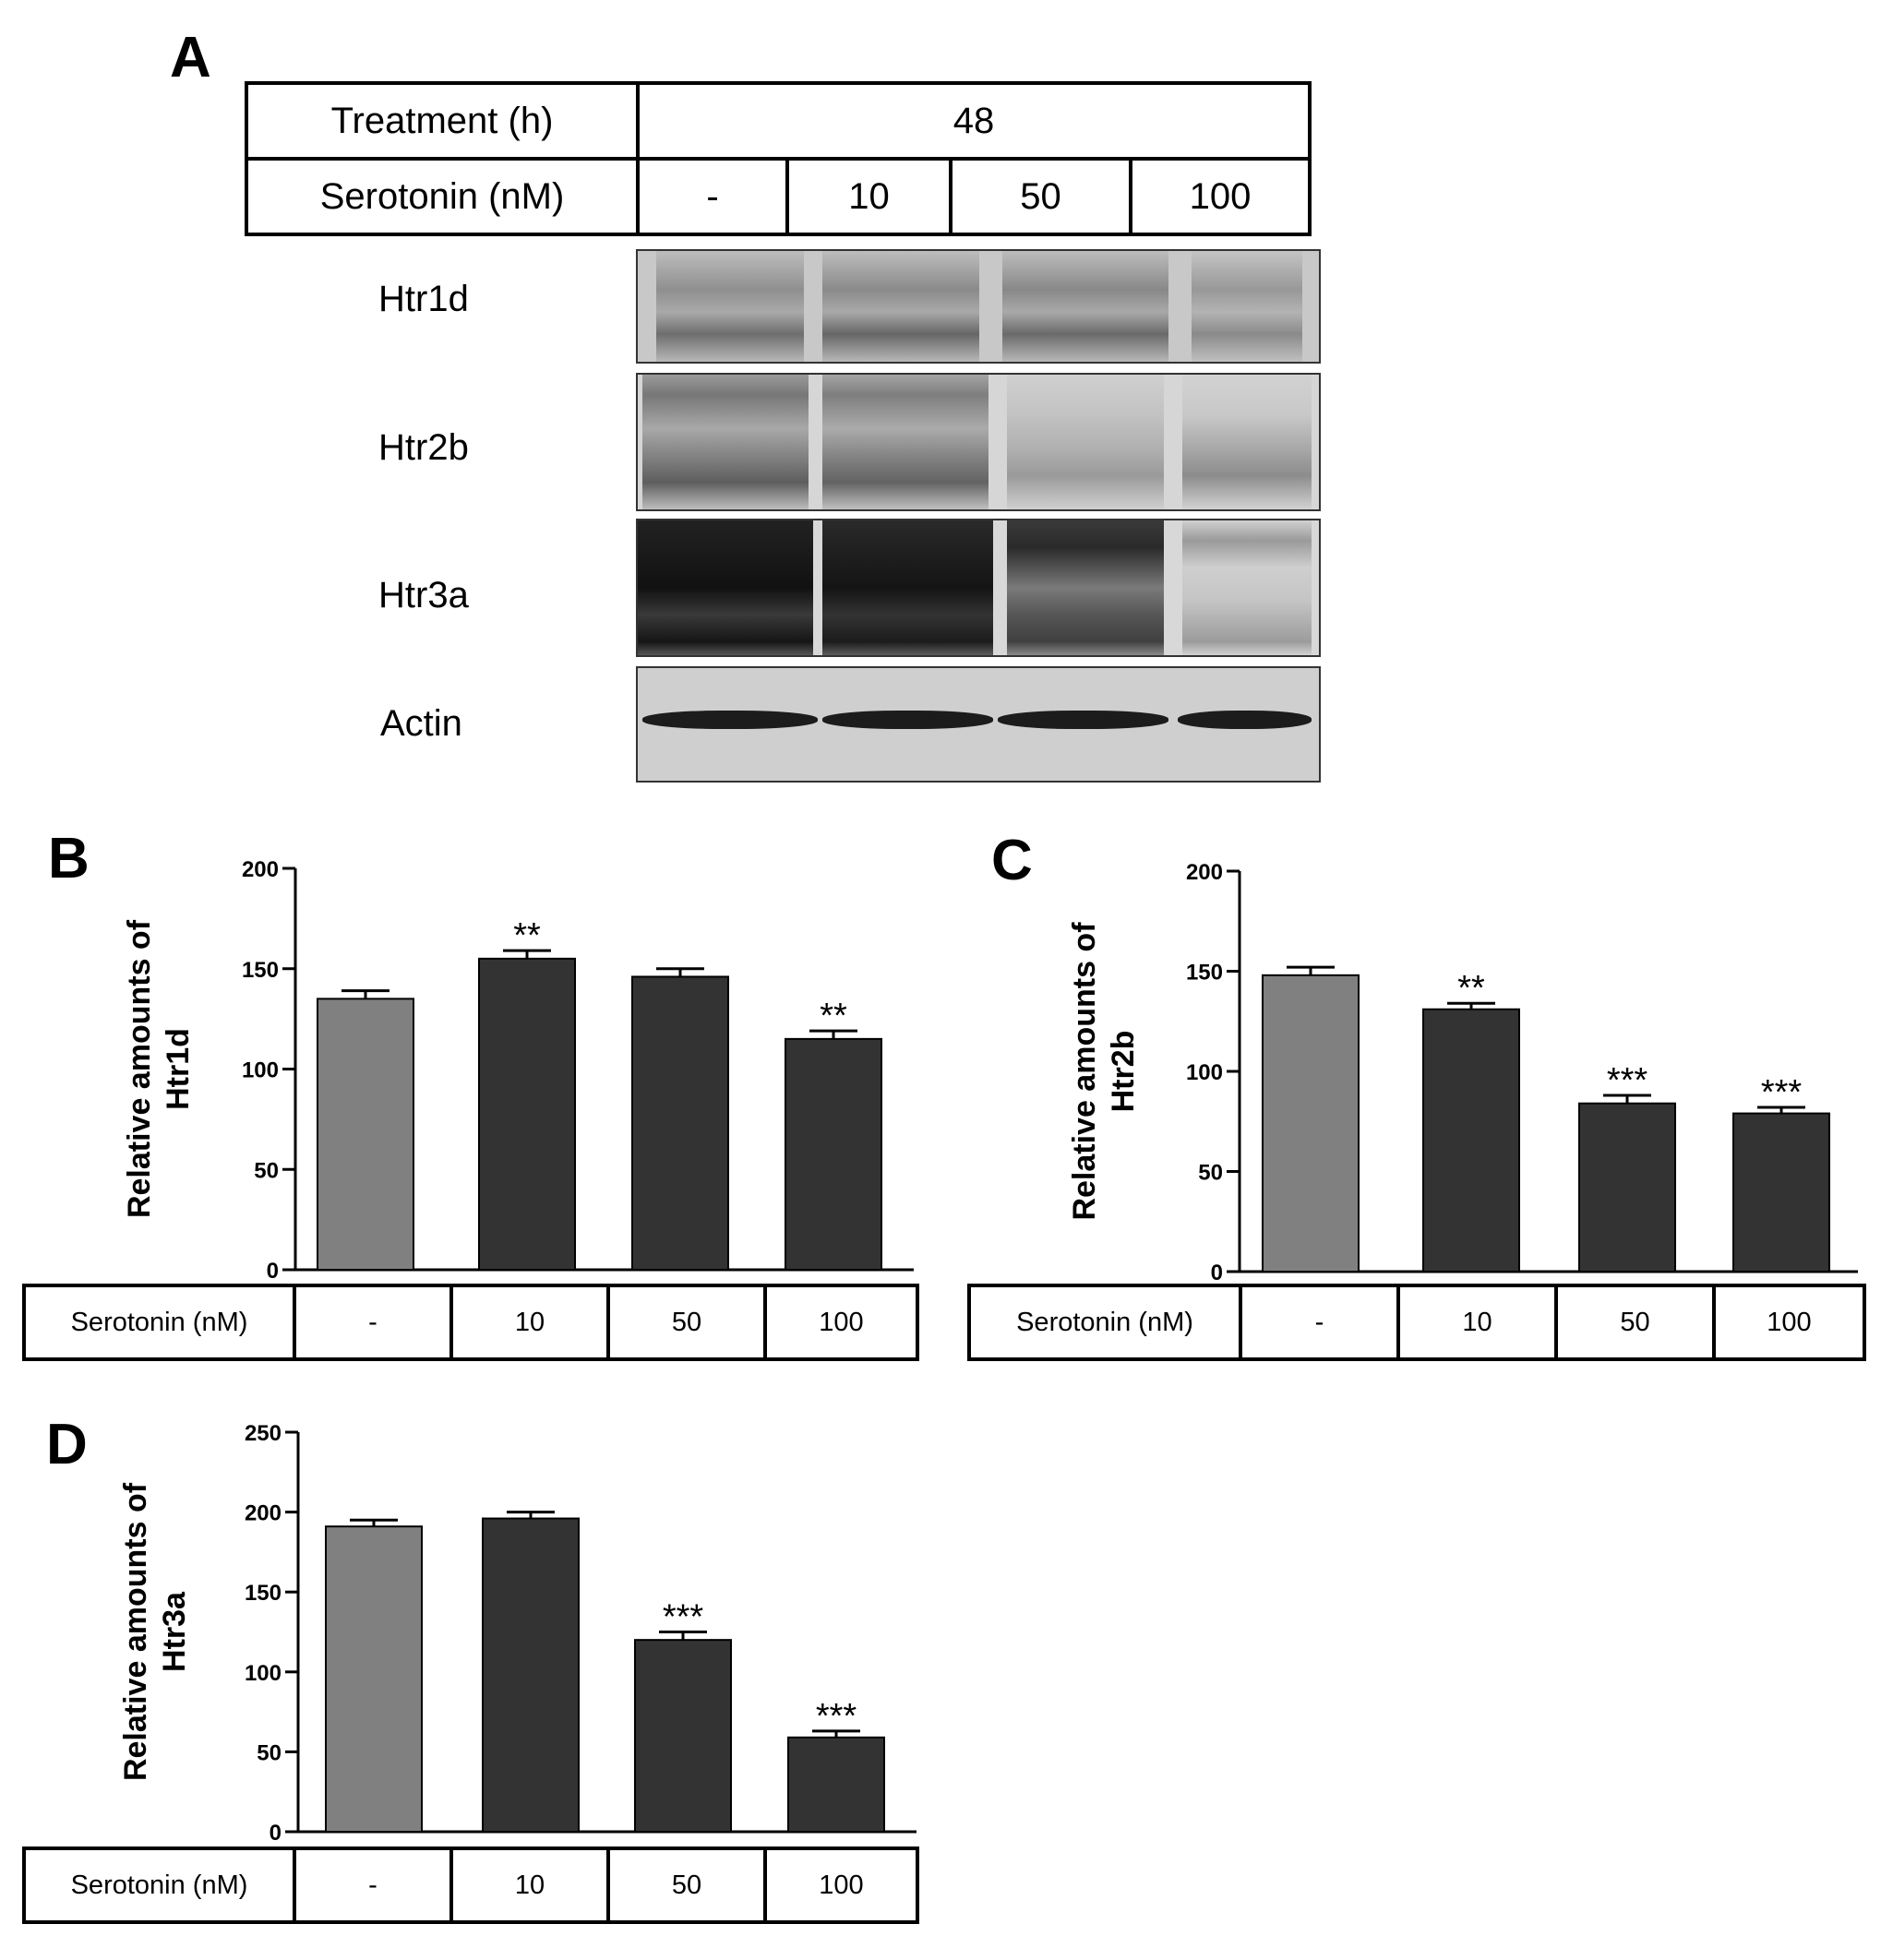 Image resolution: width=1893 pixels, height=1960 pixels. What do you see at coordinates (978, 306) in the screenshot?
I see `blot-image-htr1d` at bounding box center [978, 306].